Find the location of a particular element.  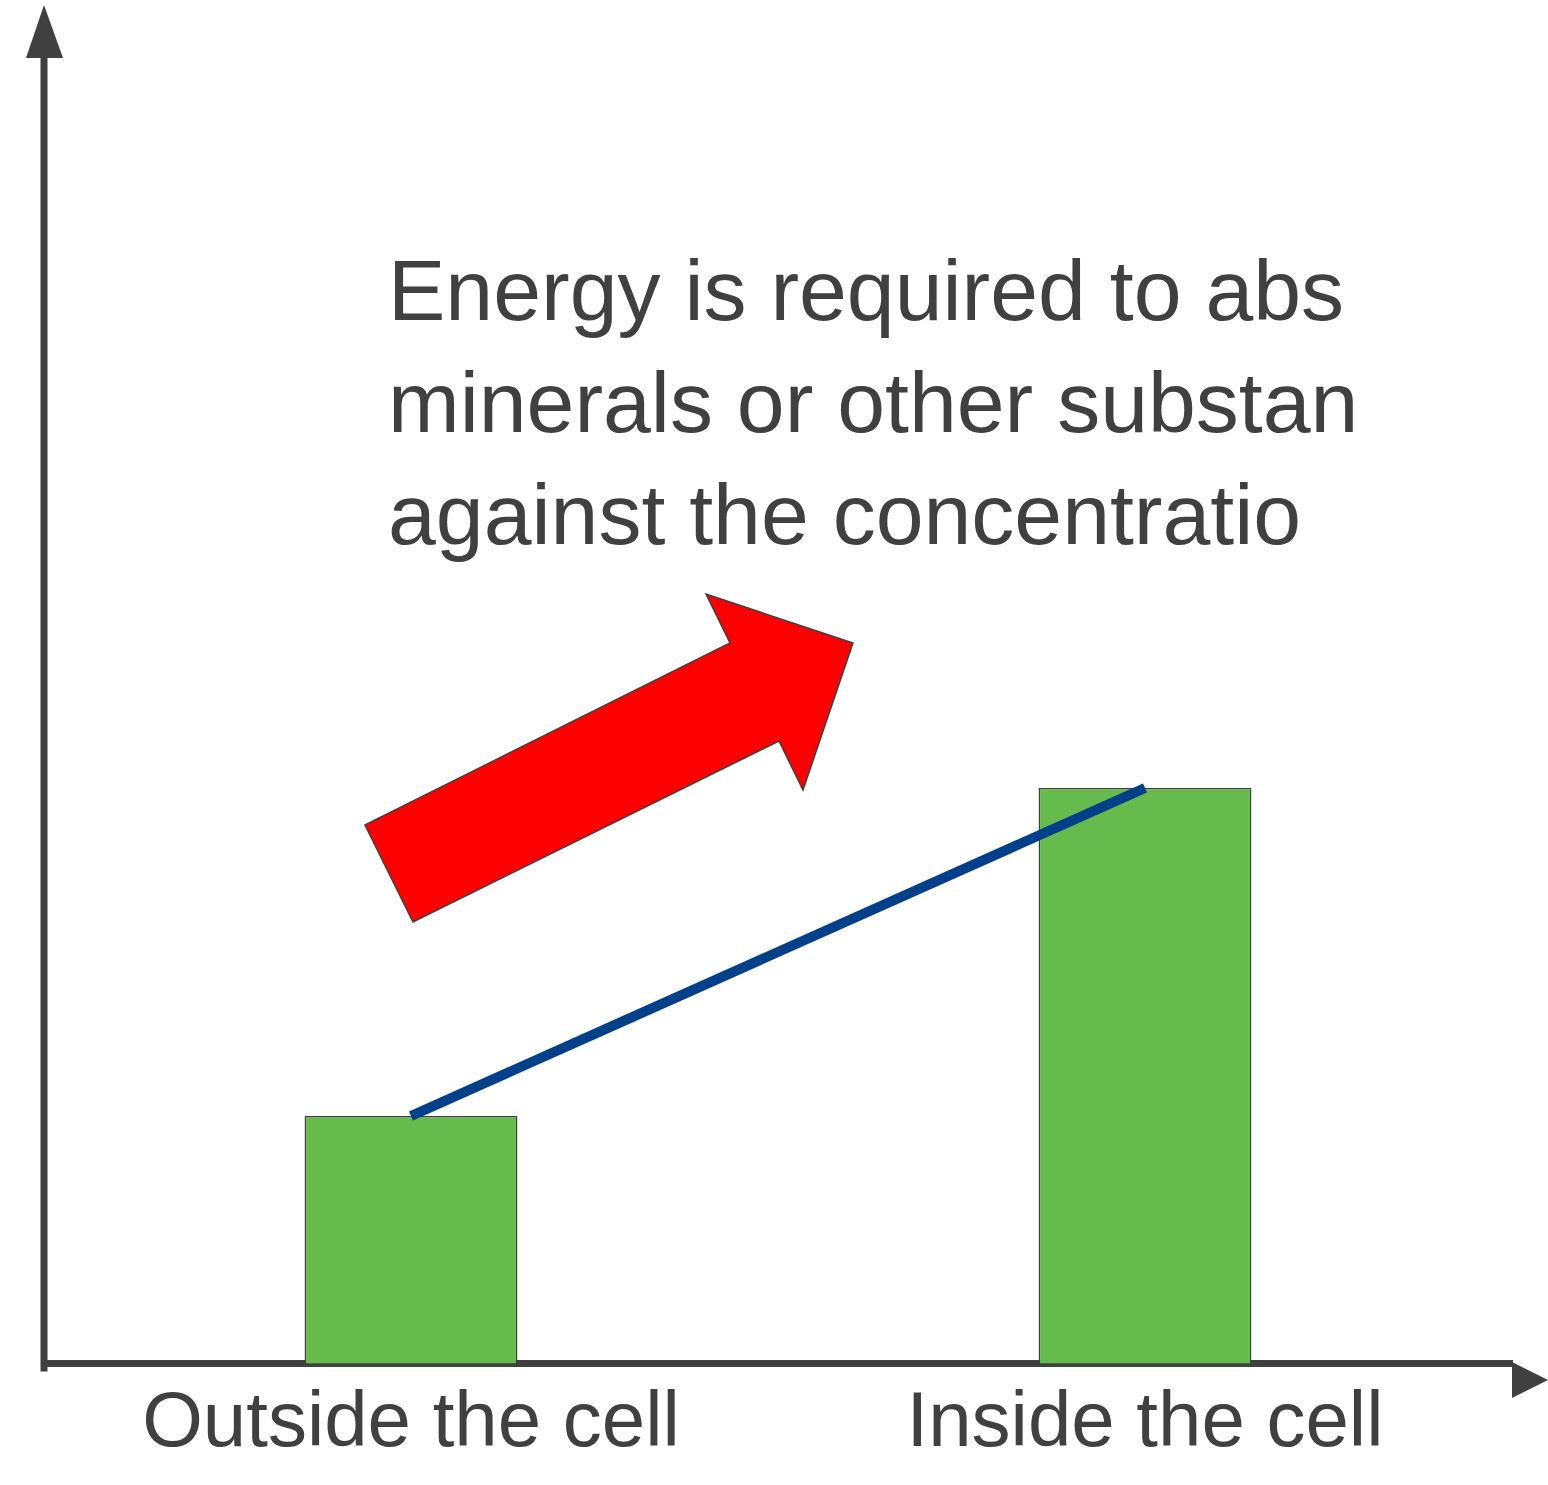

x-tick-label: Outside the cell is located at coordinates (411, 1418).